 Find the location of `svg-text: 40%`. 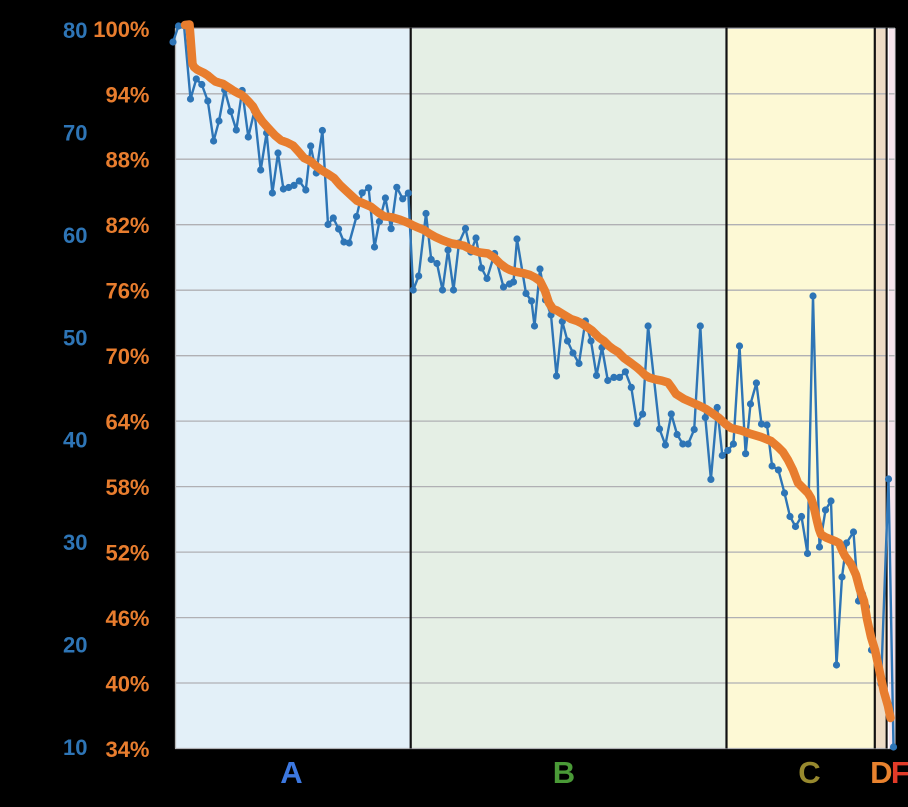

svg-text: 40% is located at coordinates (127, 684).